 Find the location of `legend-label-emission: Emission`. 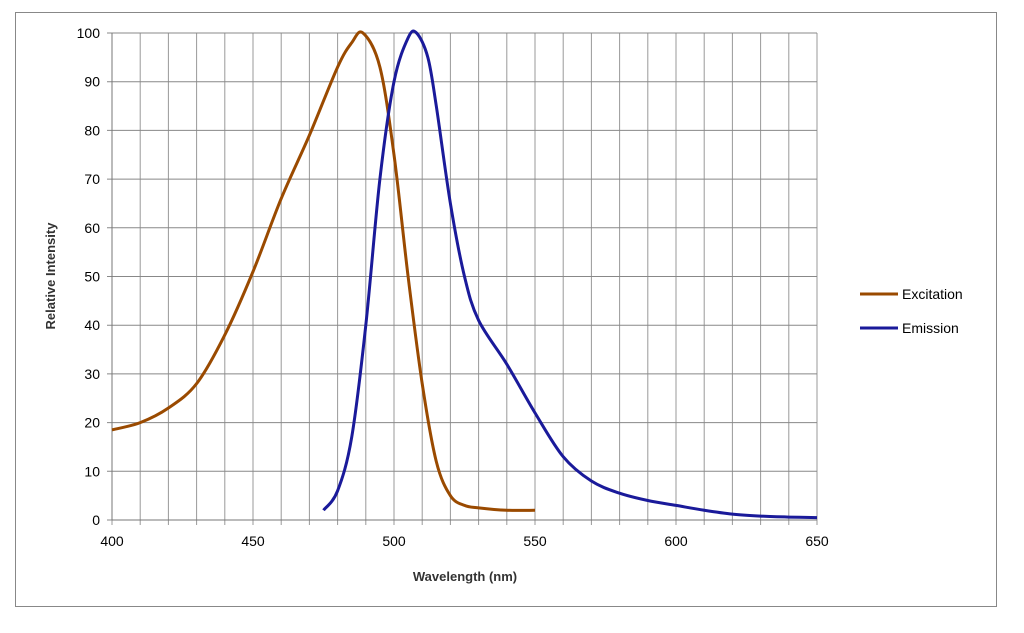

legend-label-emission: Emission is located at coordinates (930, 328).